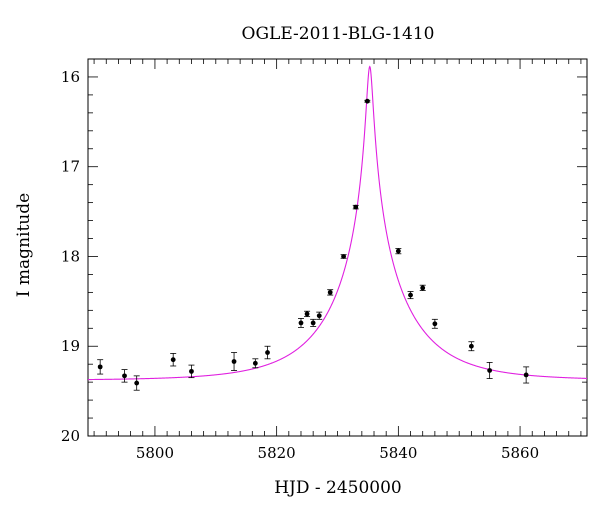  I want to click on x-tick-label: 5860, so click(520, 453).